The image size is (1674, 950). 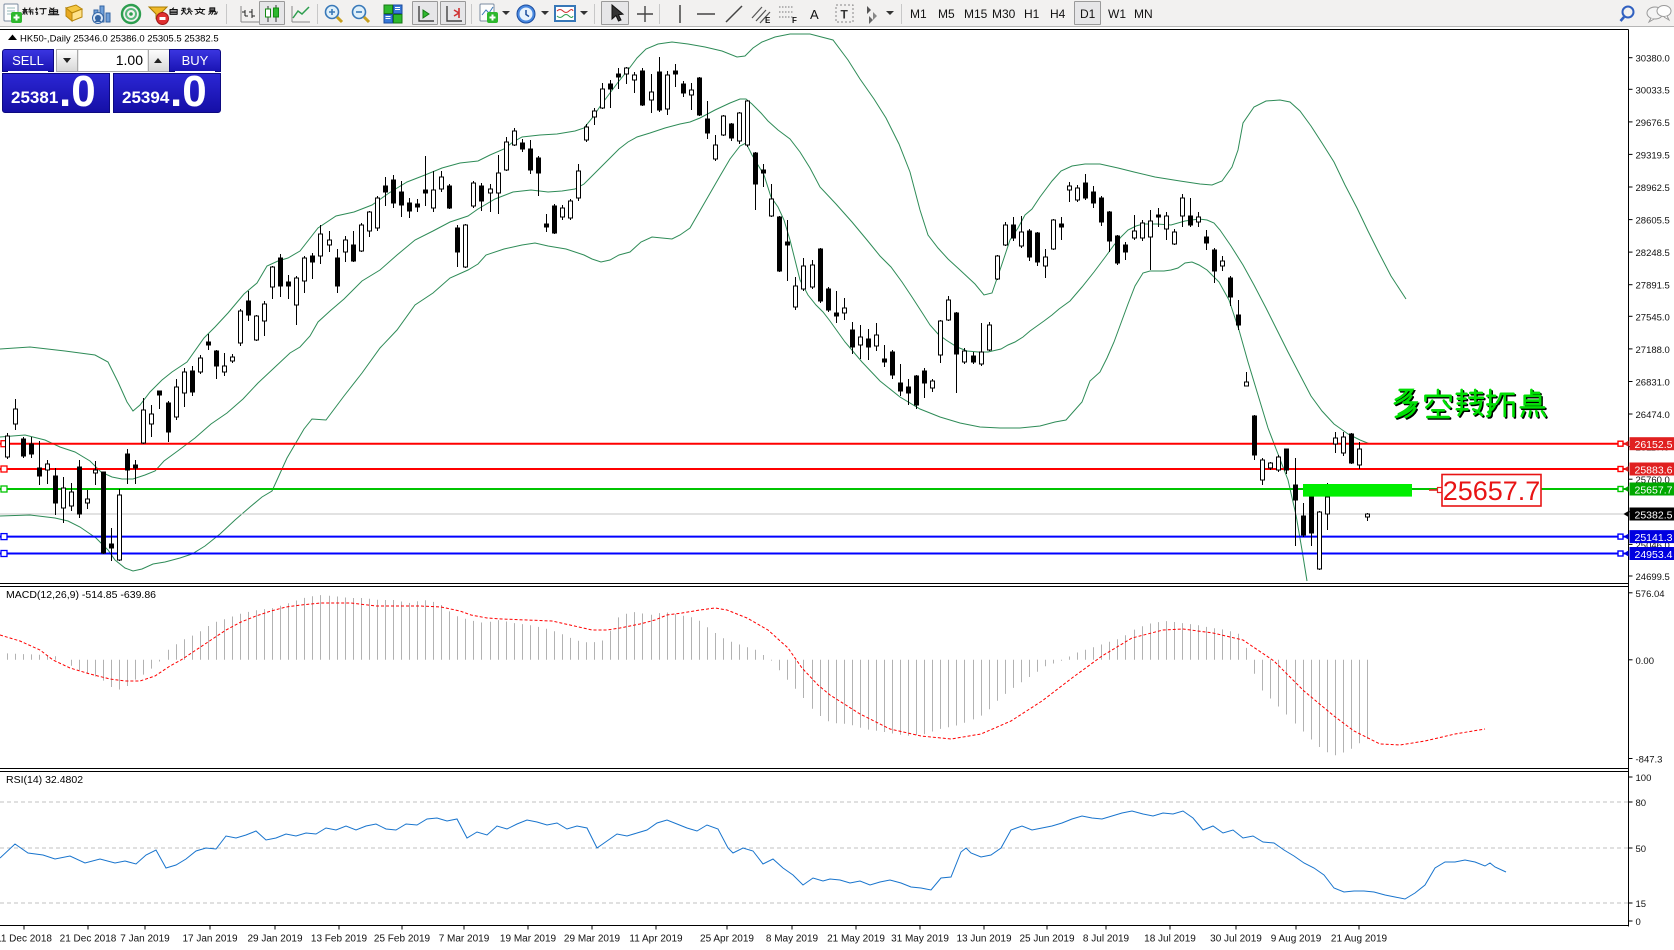 I want to click on svg-text: 7 Jan 2019, so click(x=145, y=939).